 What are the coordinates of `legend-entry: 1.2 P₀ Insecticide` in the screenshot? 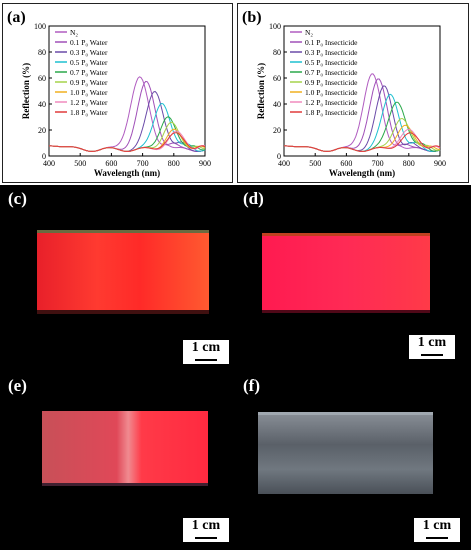 It's located at (331, 102).